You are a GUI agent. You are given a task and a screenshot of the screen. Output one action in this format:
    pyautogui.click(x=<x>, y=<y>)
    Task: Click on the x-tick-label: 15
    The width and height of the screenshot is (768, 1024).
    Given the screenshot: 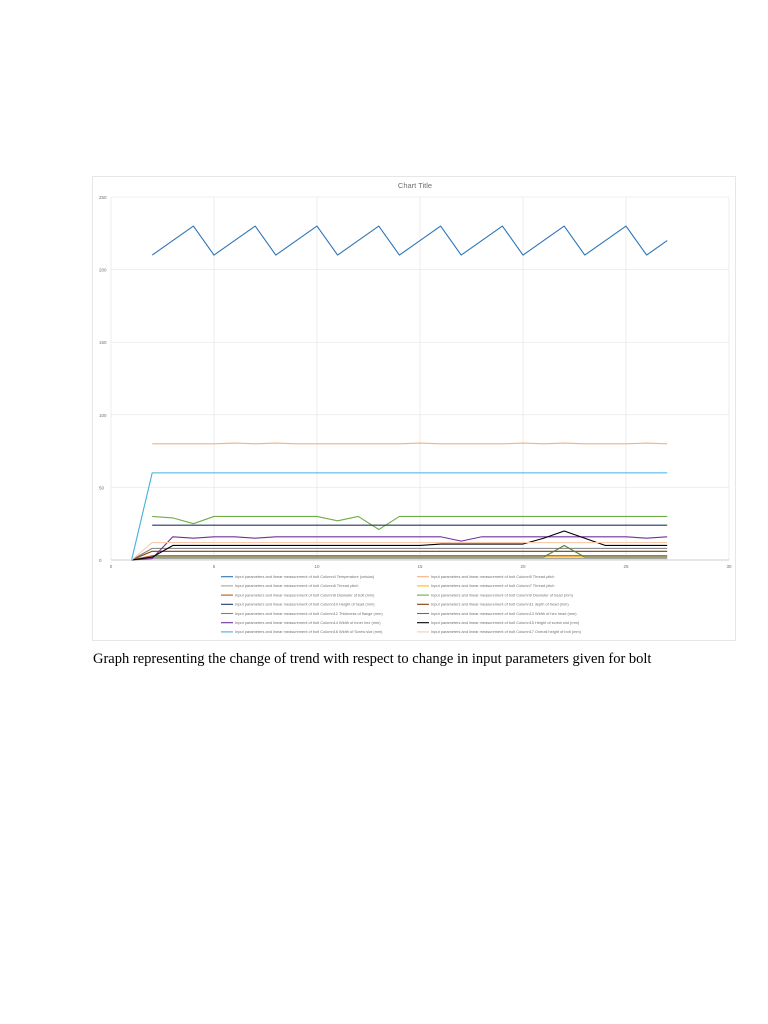 What is the action you would take?
    pyautogui.click(x=420, y=566)
    